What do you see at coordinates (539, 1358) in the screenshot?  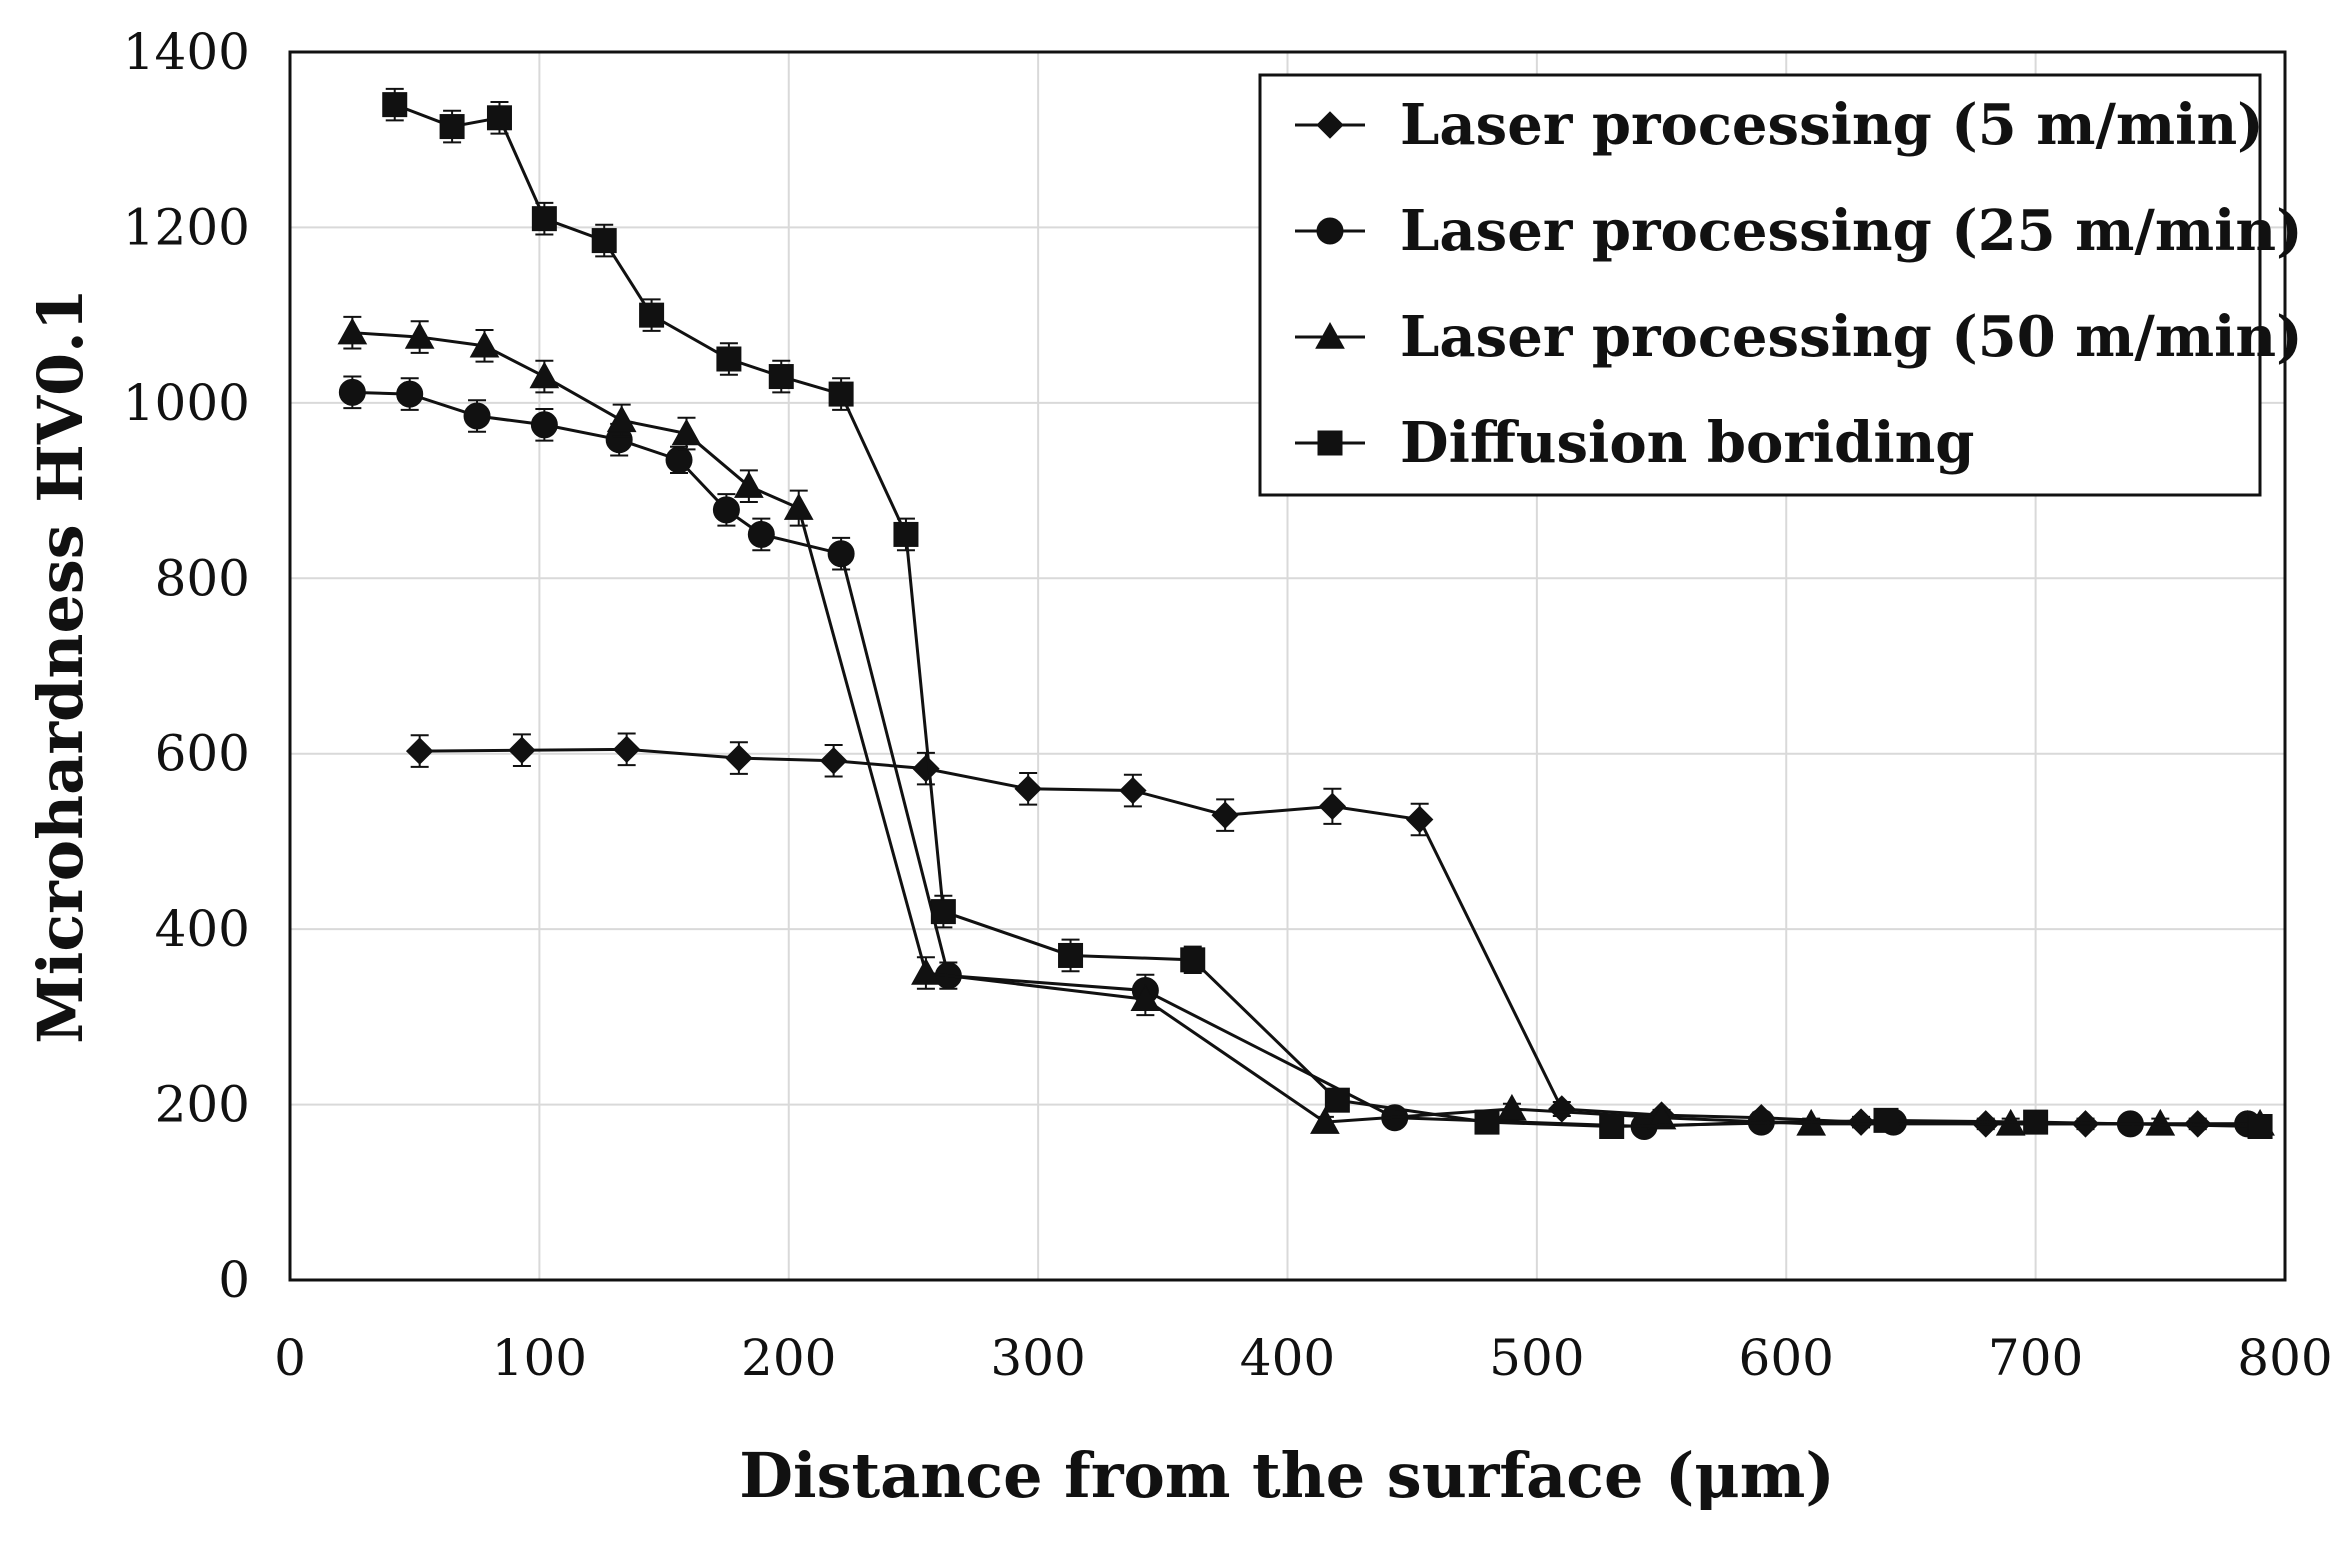 I see `x-tick-label: 100` at bounding box center [539, 1358].